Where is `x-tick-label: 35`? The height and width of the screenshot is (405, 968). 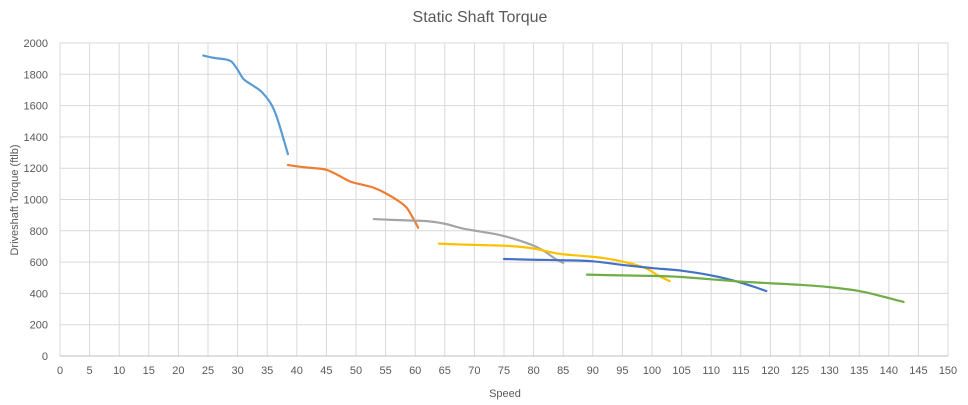 x-tick-label: 35 is located at coordinates (267, 371).